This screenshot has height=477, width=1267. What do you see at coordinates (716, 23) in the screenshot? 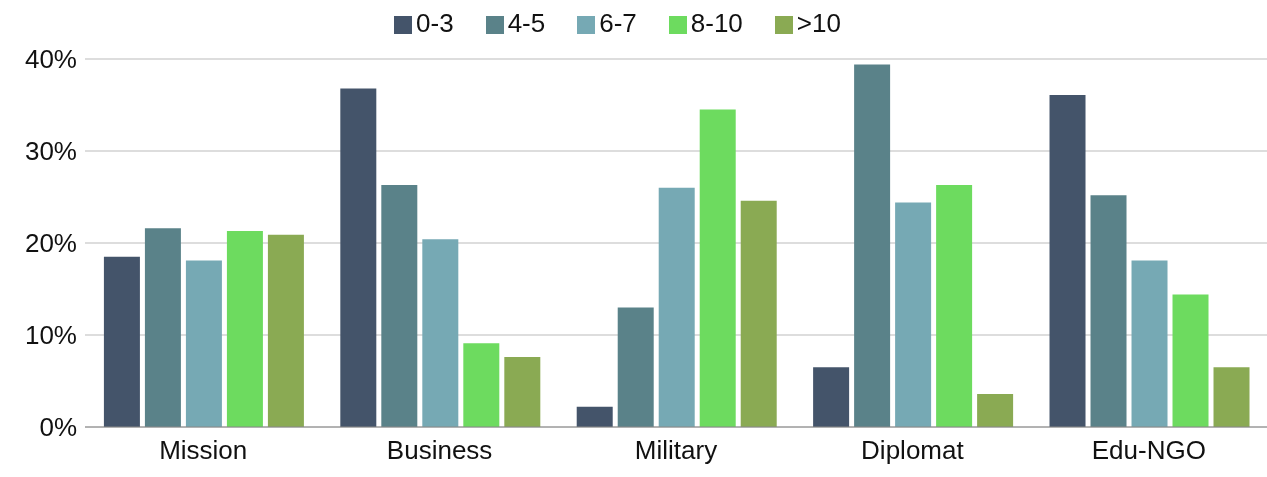
I see `legend-label: 8-10` at bounding box center [716, 23].